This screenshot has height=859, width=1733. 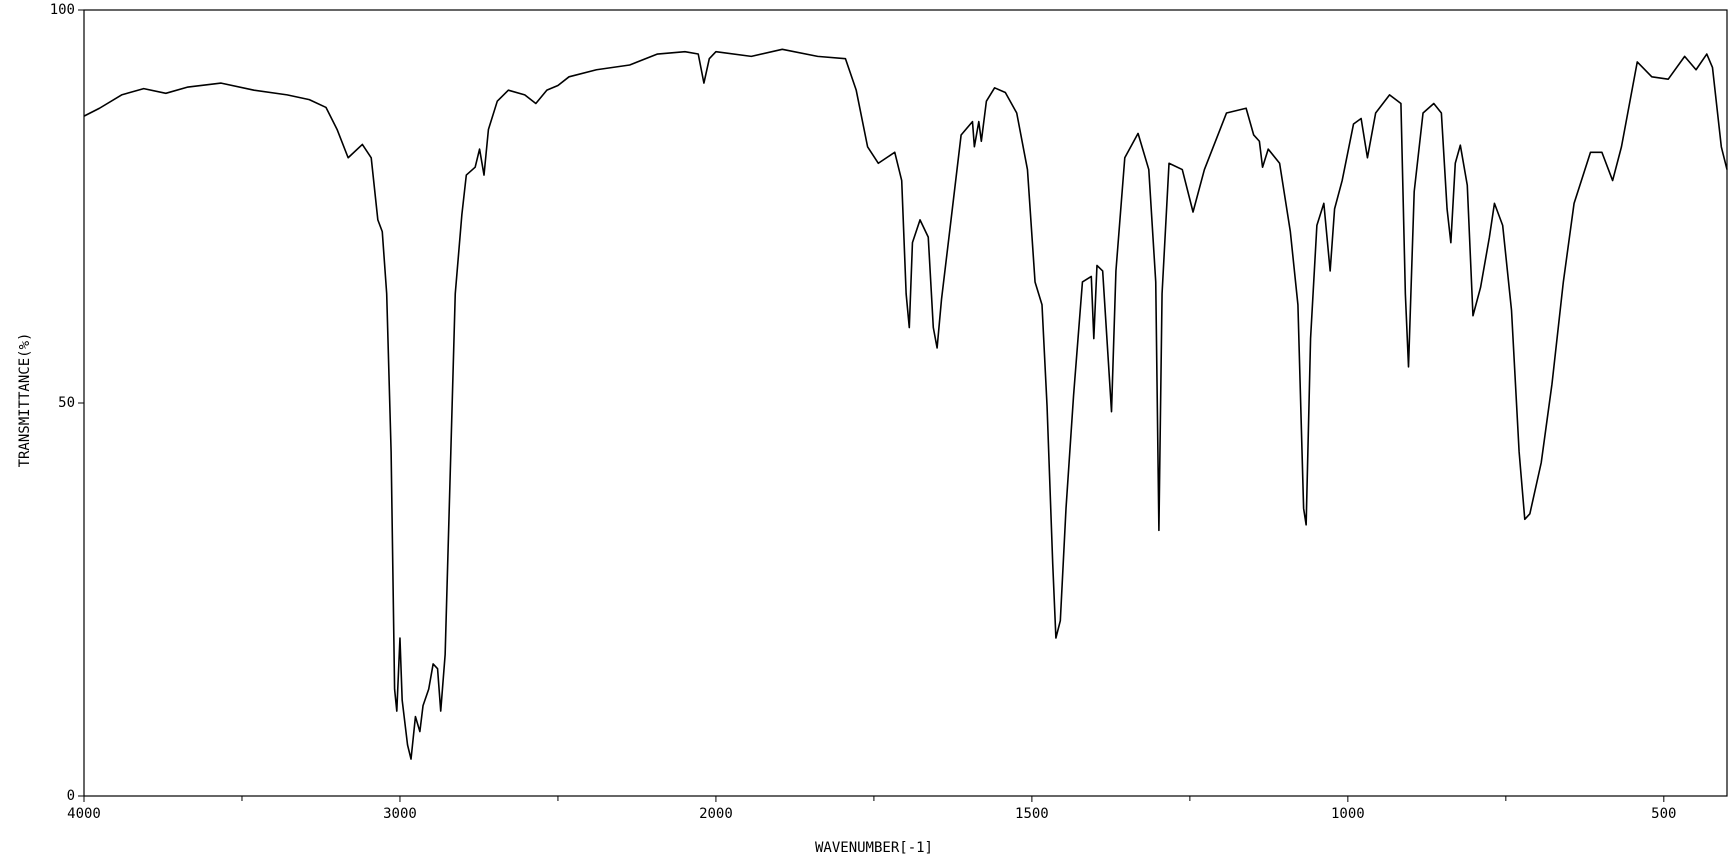 What do you see at coordinates (400, 814) in the screenshot?
I see `x-tick-label: 3000` at bounding box center [400, 814].